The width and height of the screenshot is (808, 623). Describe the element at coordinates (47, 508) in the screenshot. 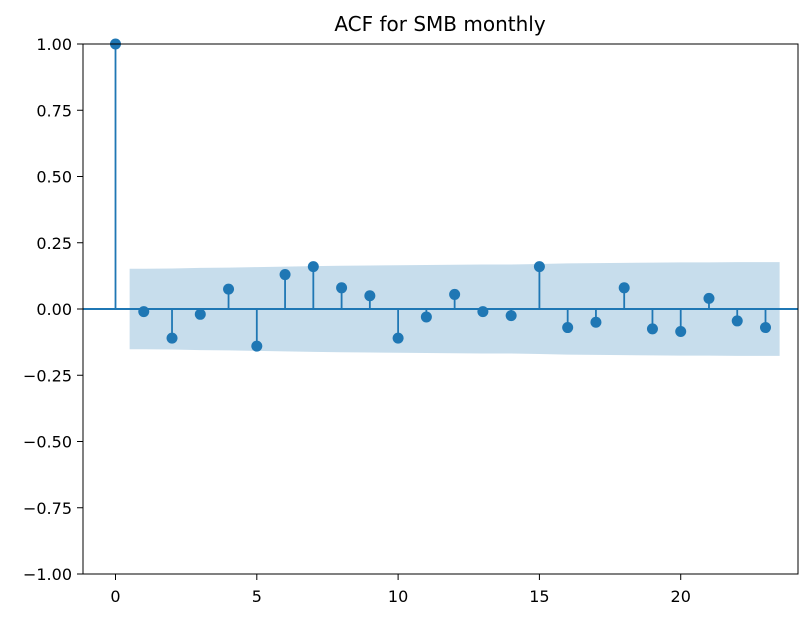

I see `y-tick-label: −0.75` at that location.